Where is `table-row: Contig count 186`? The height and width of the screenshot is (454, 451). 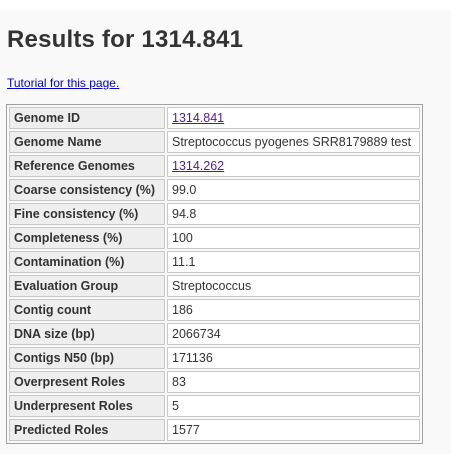
table-row: Contig count 186 is located at coordinates (214, 310).